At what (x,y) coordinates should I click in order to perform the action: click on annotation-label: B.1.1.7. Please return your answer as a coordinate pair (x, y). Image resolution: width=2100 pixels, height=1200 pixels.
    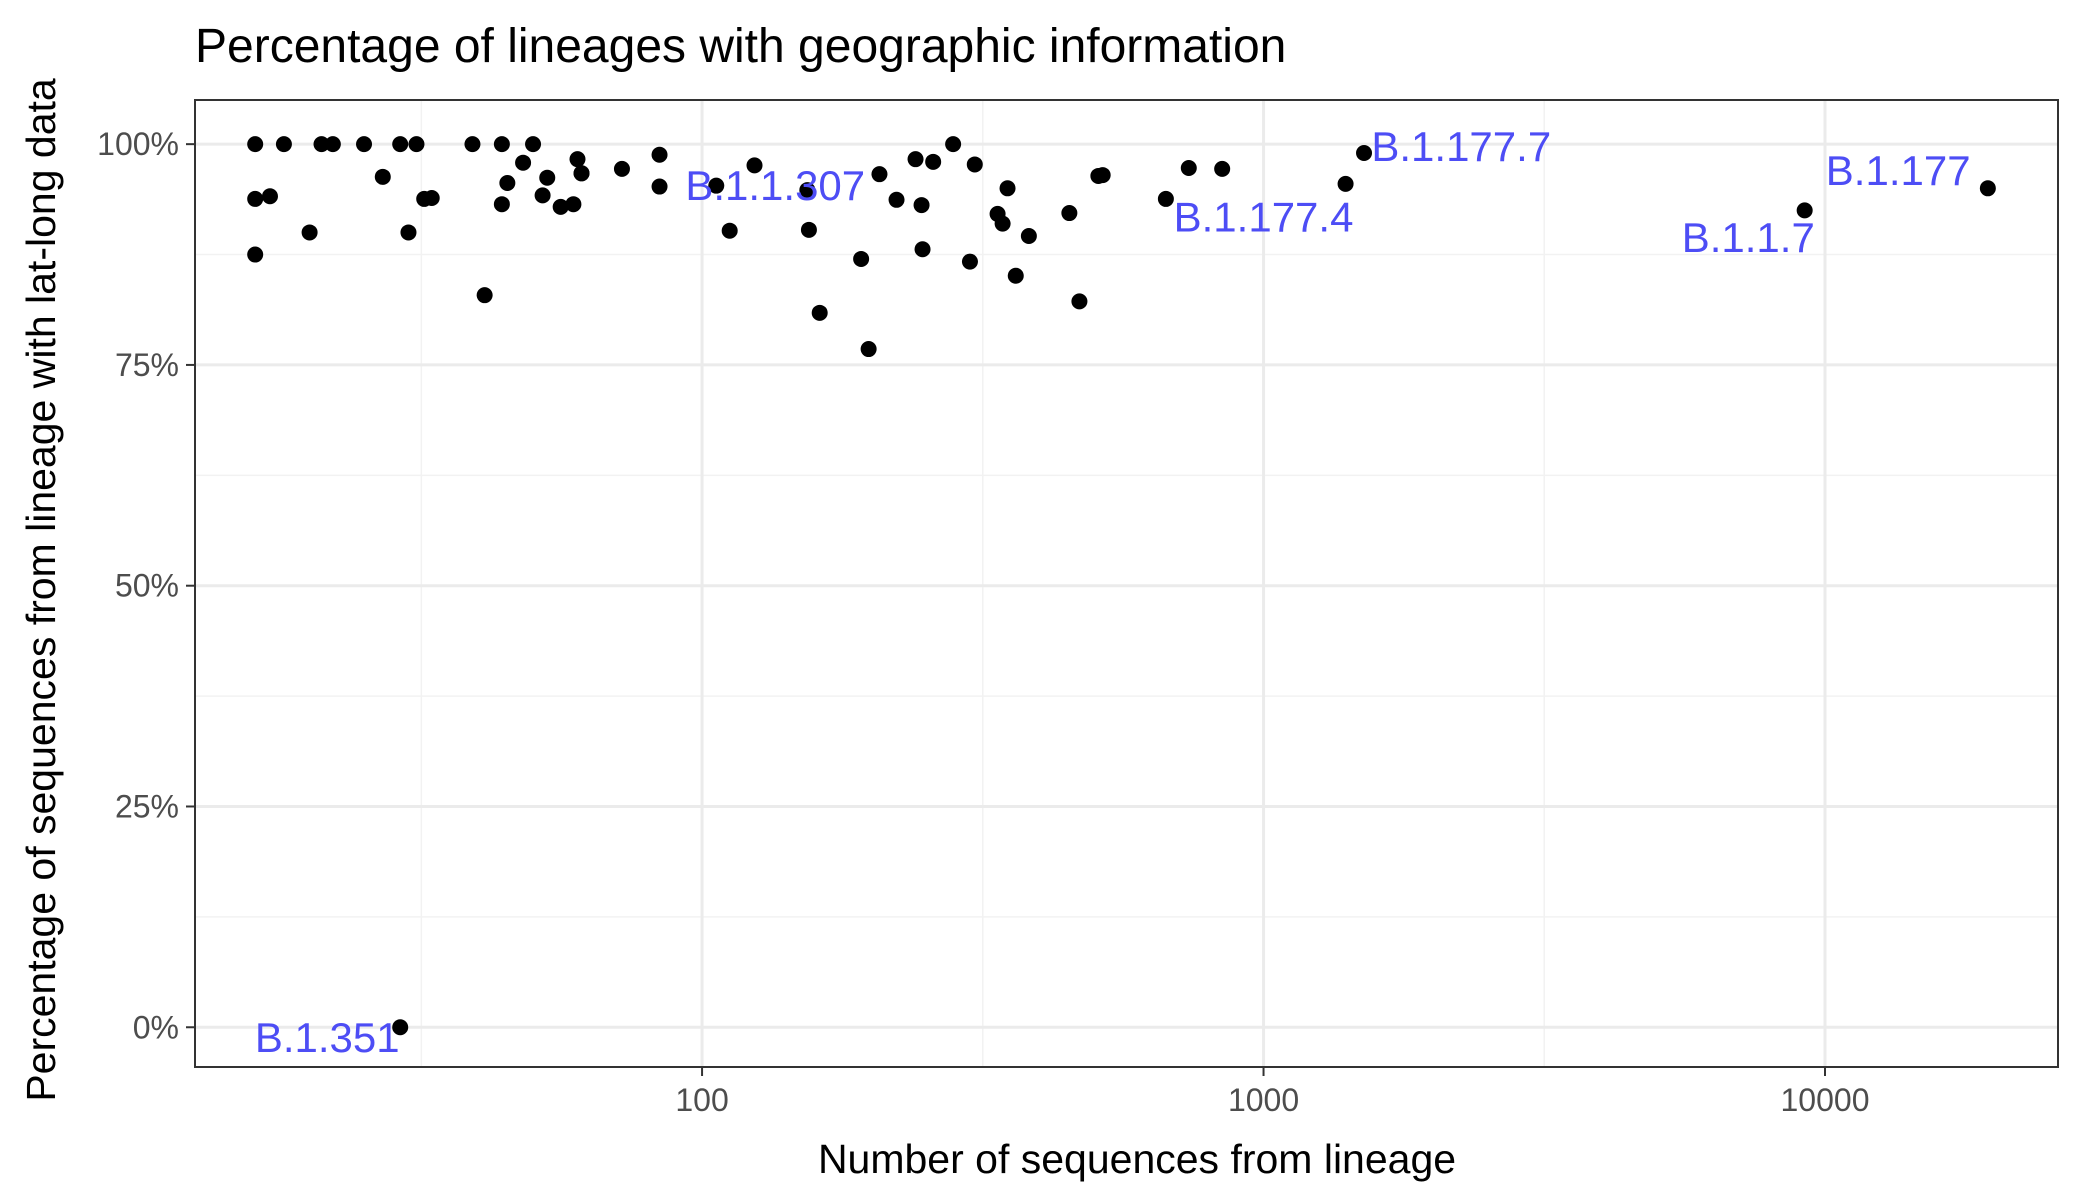
    Looking at the image, I should click on (1748, 237).